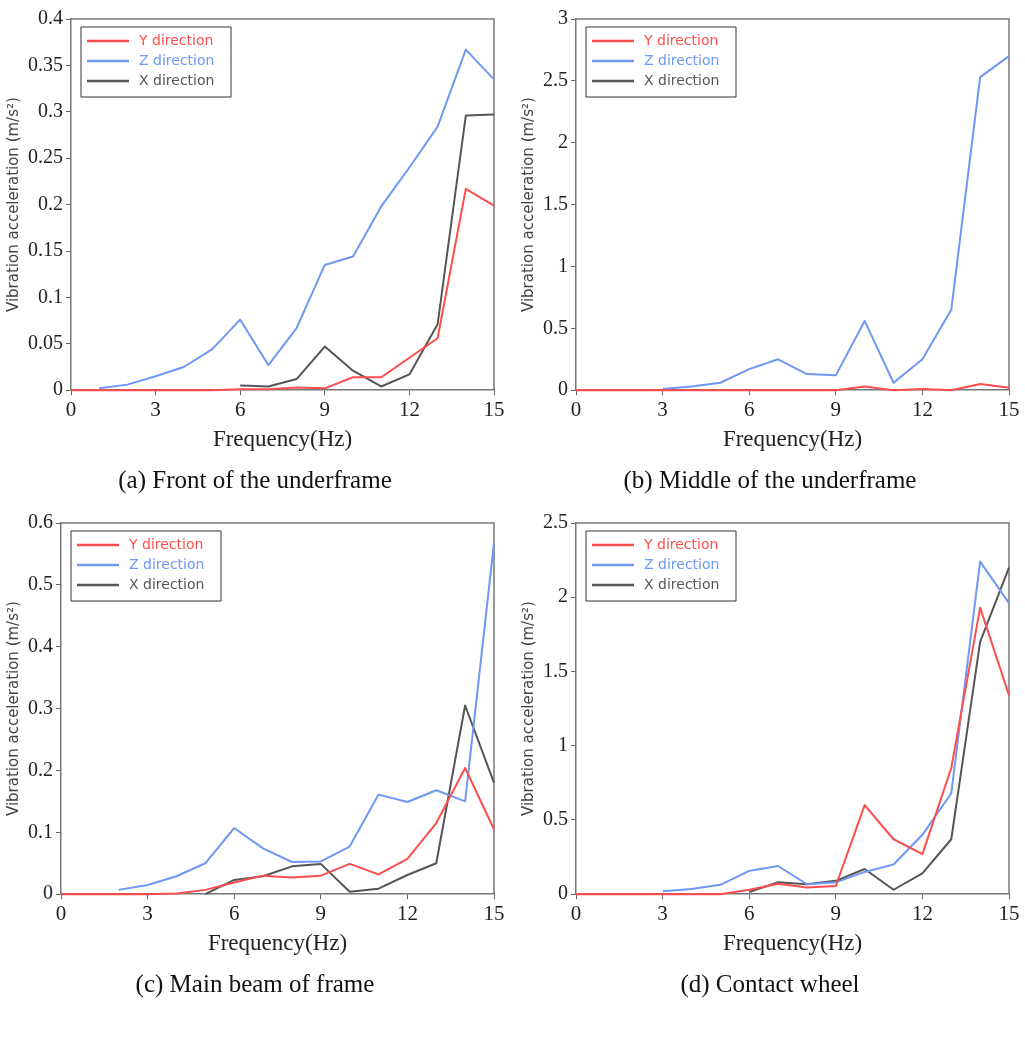  What do you see at coordinates (45, 249) in the screenshot?
I see `y-tick-label: 0.15` at bounding box center [45, 249].